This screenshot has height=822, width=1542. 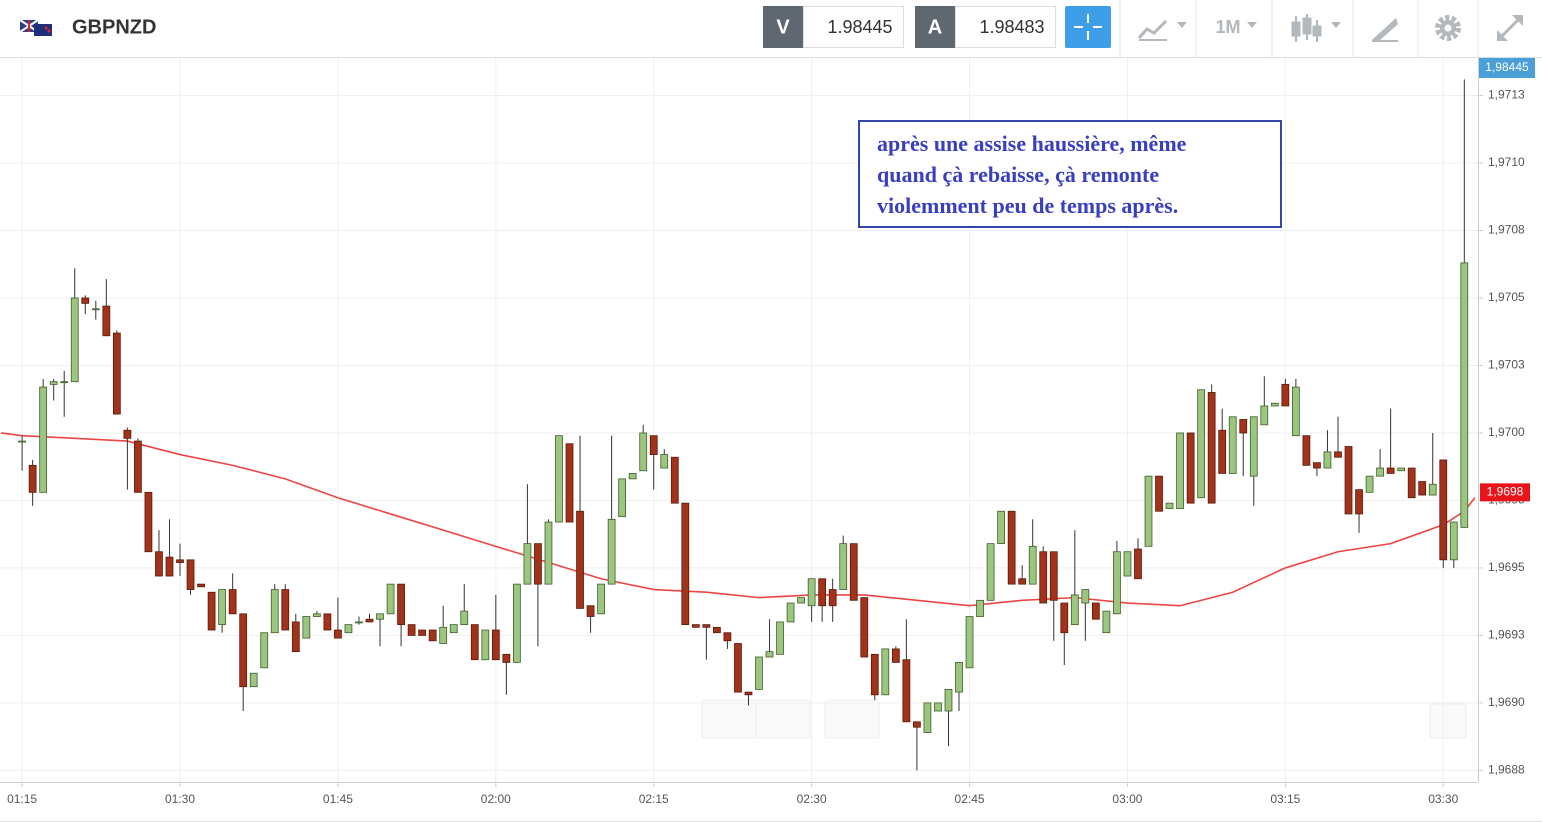 What do you see at coordinates (1448, 28) in the screenshot?
I see `settings-icon` at bounding box center [1448, 28].